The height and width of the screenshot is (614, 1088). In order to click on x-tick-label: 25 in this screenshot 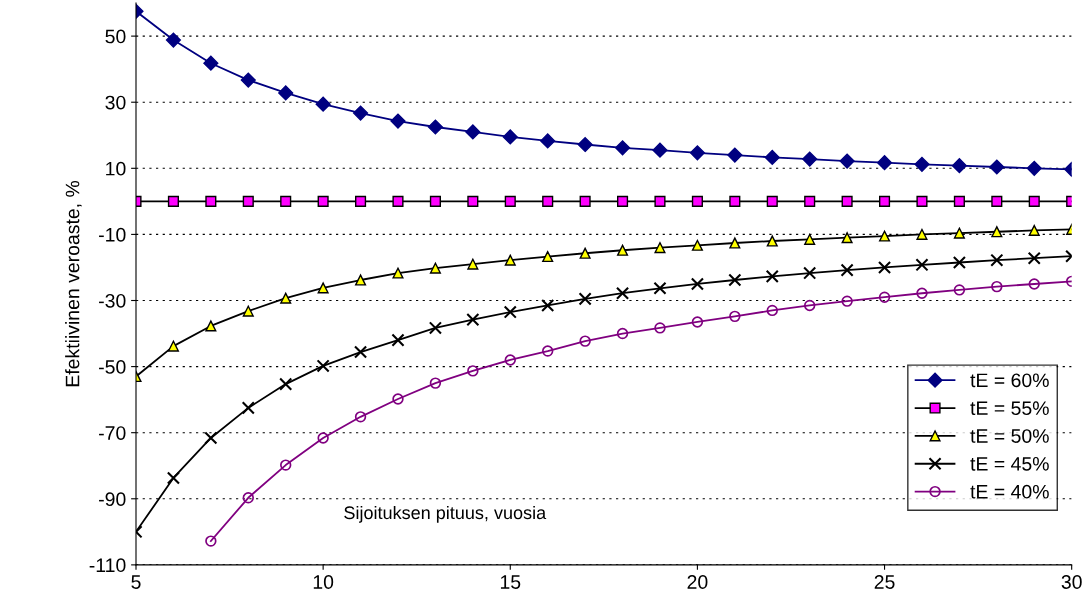, I will do `click(884, 582)`.